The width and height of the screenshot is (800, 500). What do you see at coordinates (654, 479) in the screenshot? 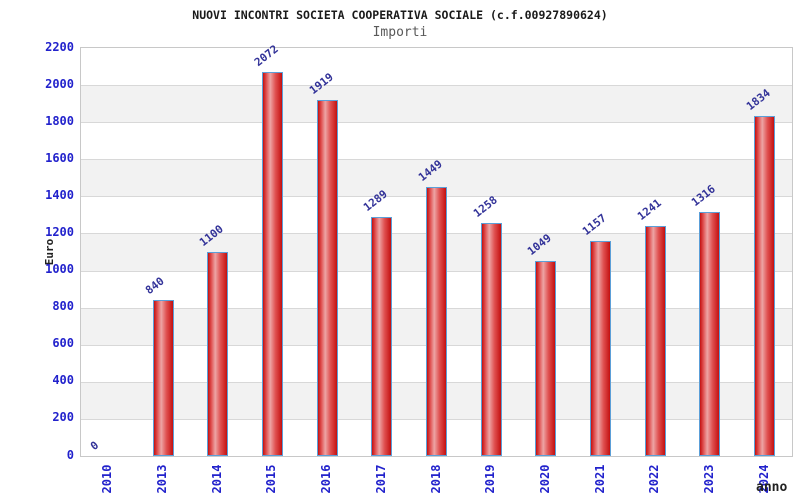
I see `x-tick-label: 2022` at bounding box center [654, 479].